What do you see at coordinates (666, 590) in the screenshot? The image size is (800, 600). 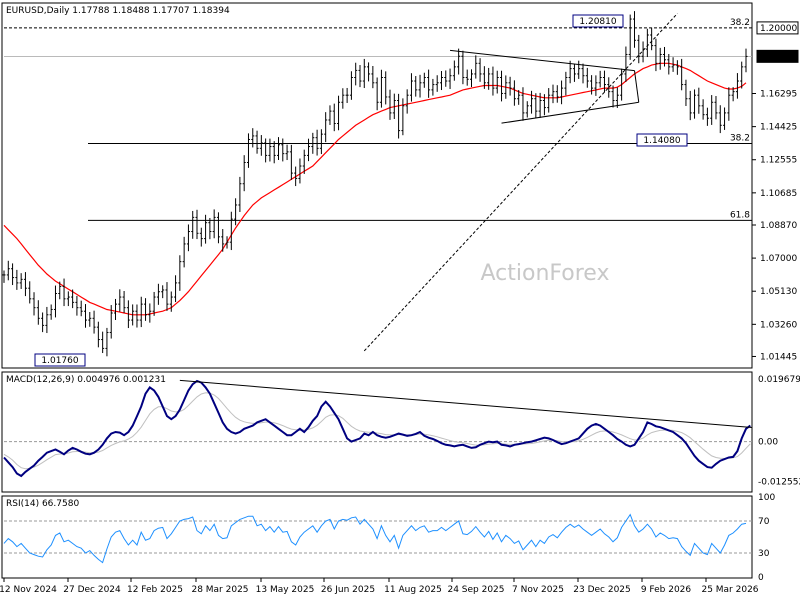 I see `date-label: 9 Feb 2026` at bounding box center [666, 590].